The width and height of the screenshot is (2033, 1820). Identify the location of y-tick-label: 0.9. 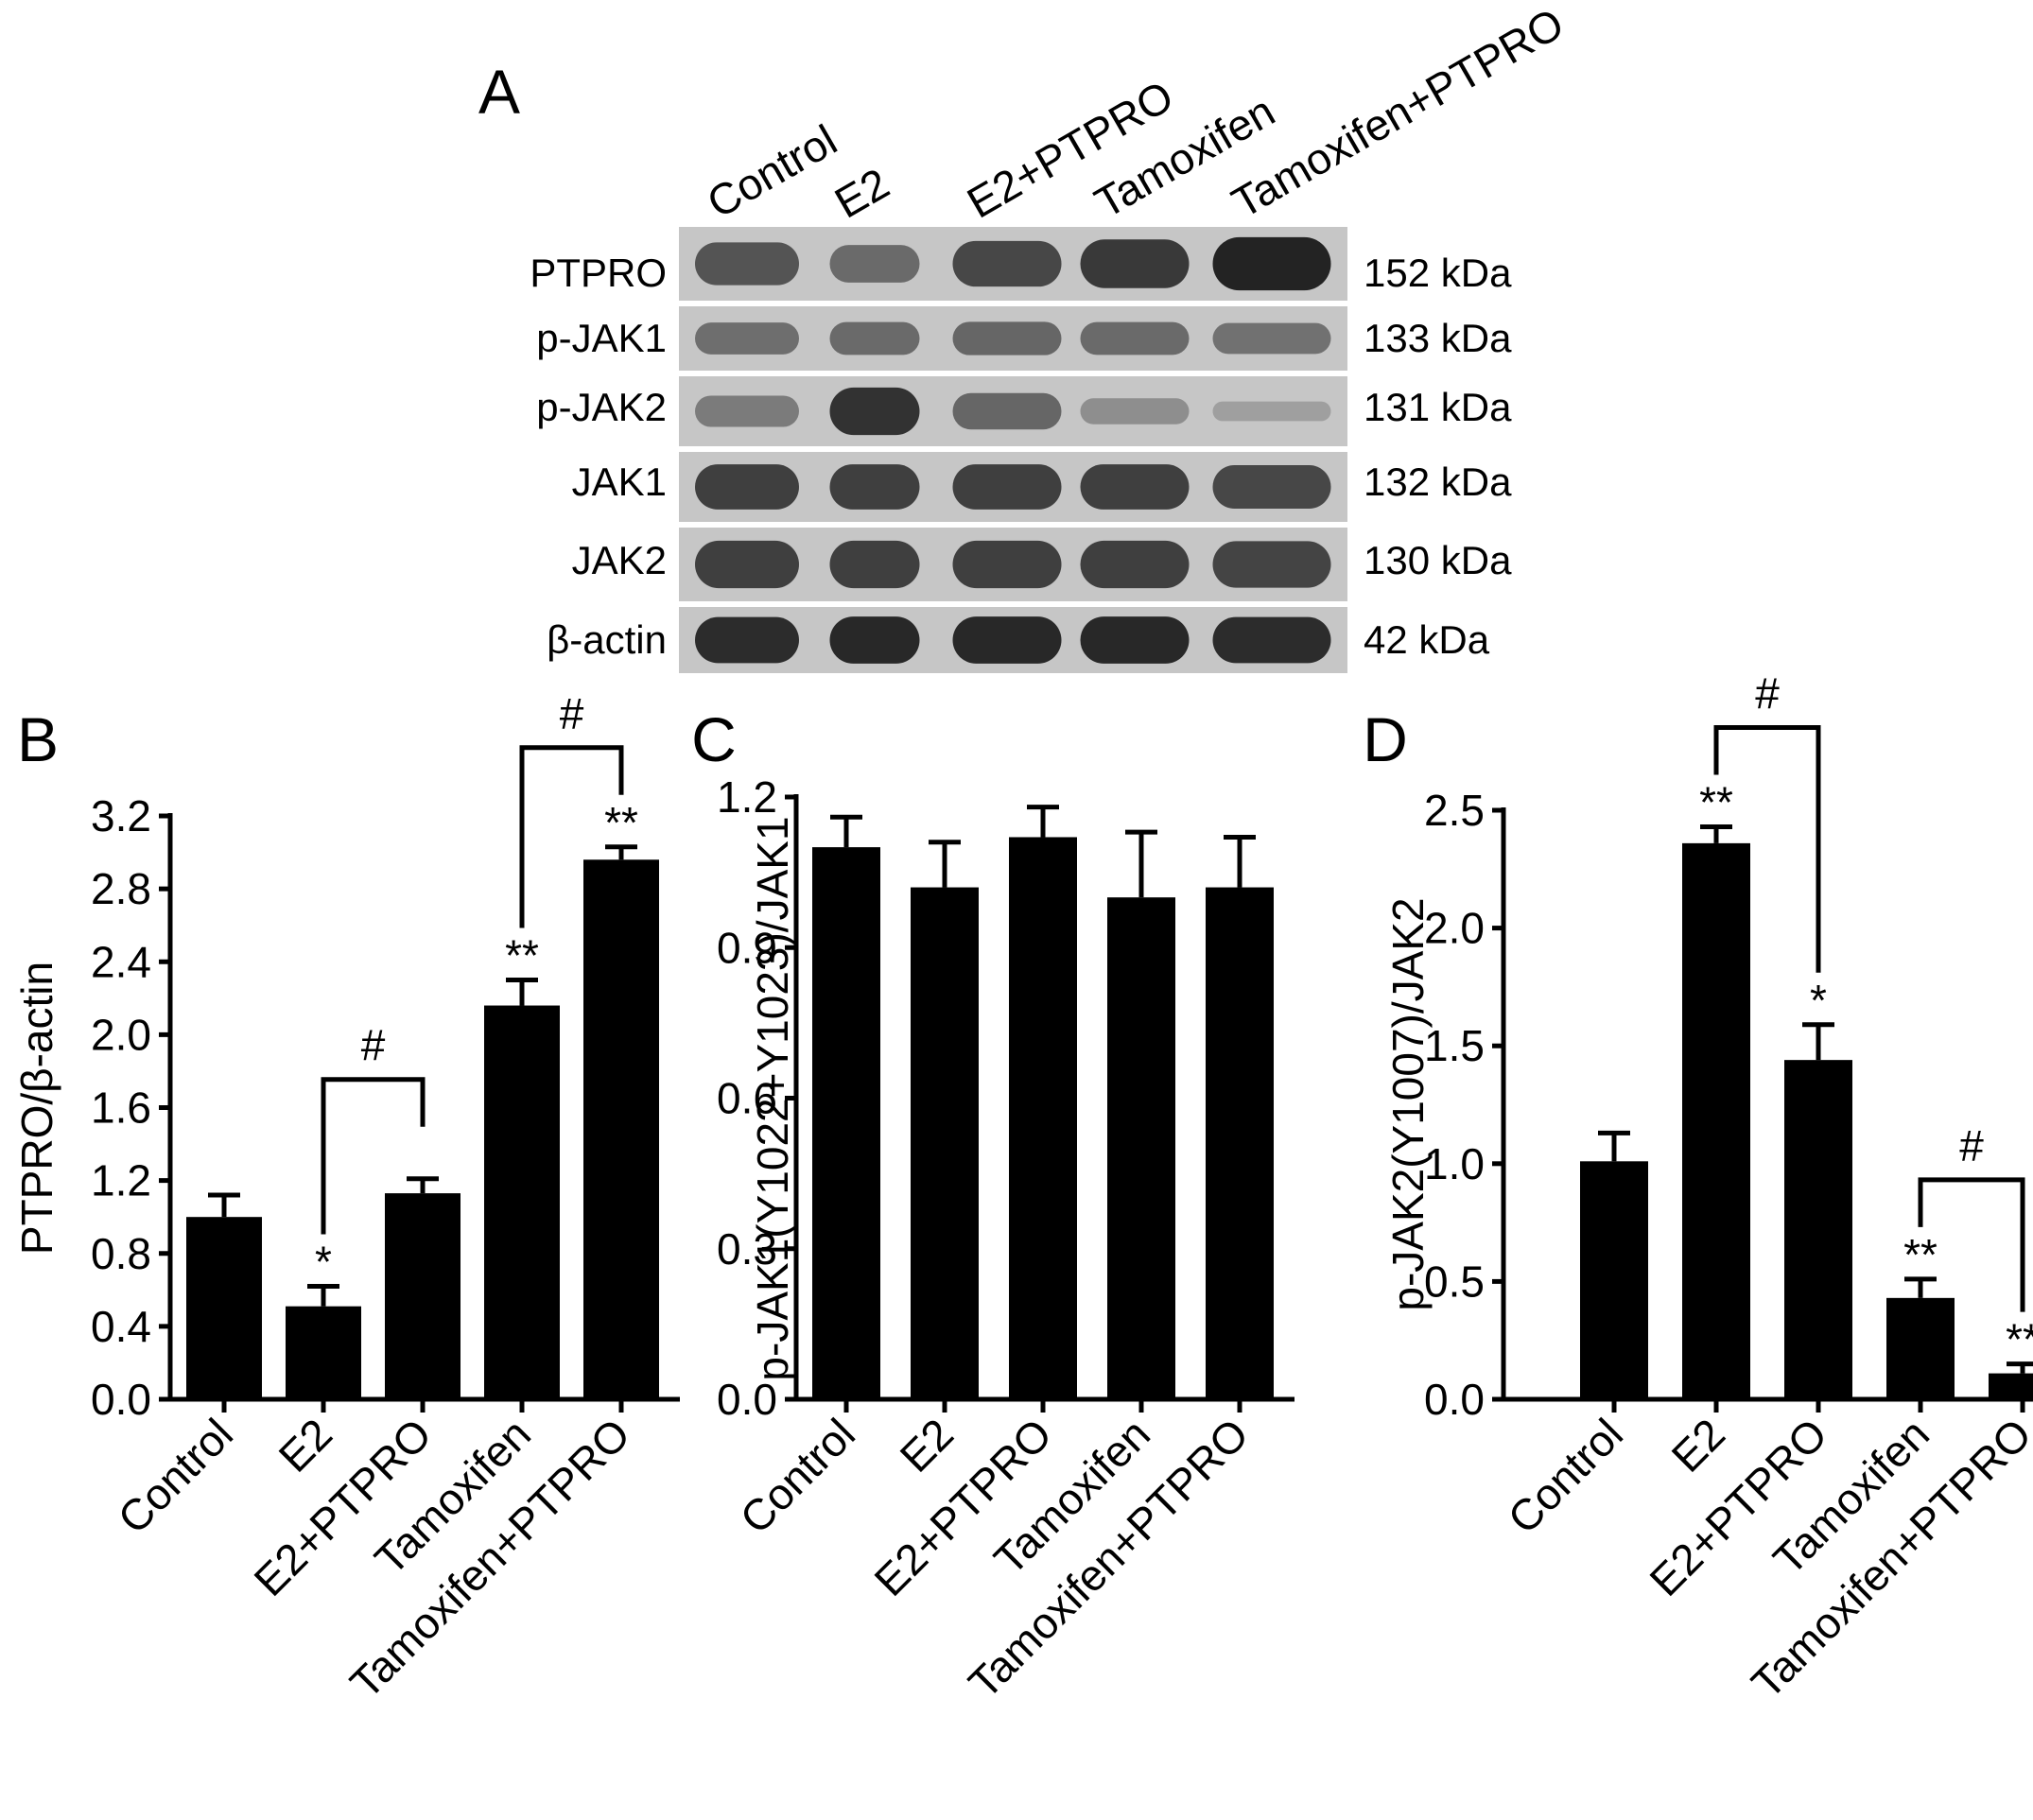
(747, 947).